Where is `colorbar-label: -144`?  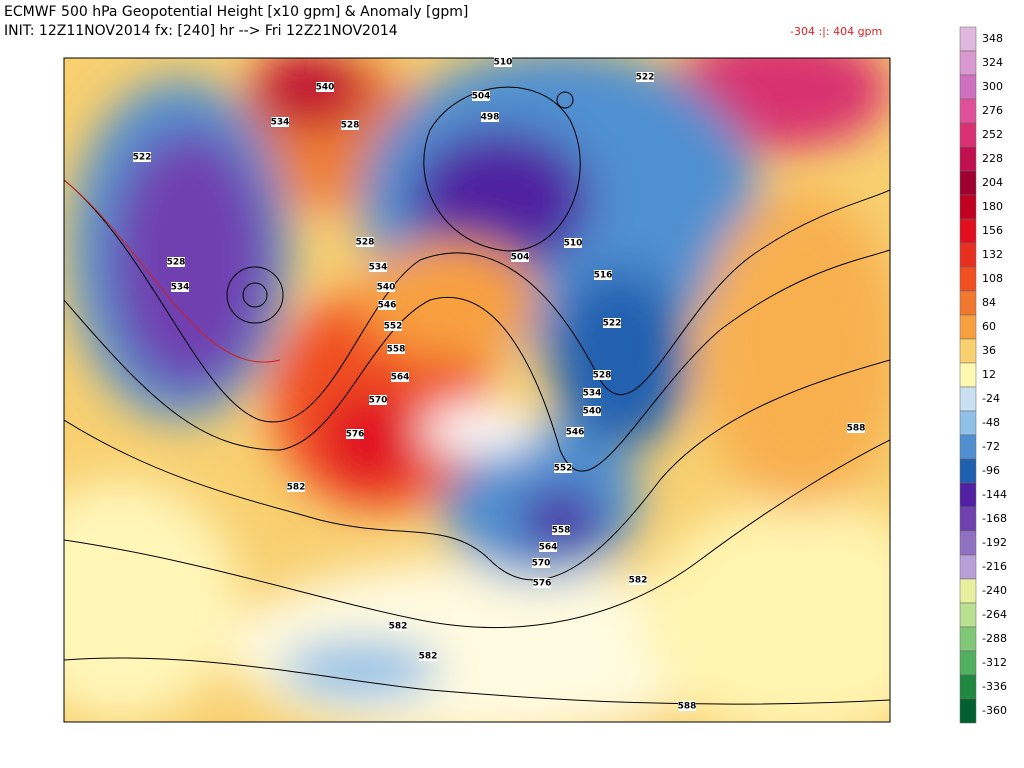 colorbar-label: -144 is located at coordinates (994, 494).